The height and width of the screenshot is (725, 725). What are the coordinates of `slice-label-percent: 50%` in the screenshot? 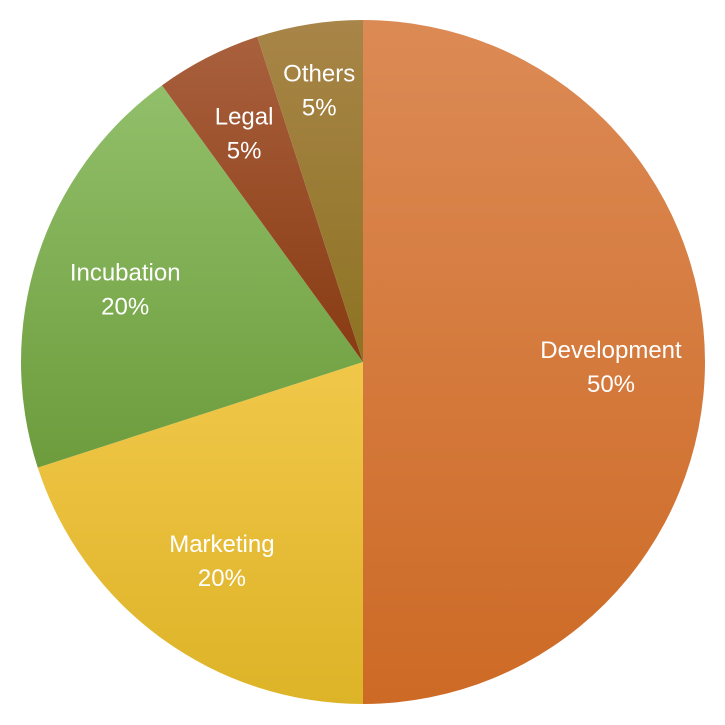 It's located at (611, 384).